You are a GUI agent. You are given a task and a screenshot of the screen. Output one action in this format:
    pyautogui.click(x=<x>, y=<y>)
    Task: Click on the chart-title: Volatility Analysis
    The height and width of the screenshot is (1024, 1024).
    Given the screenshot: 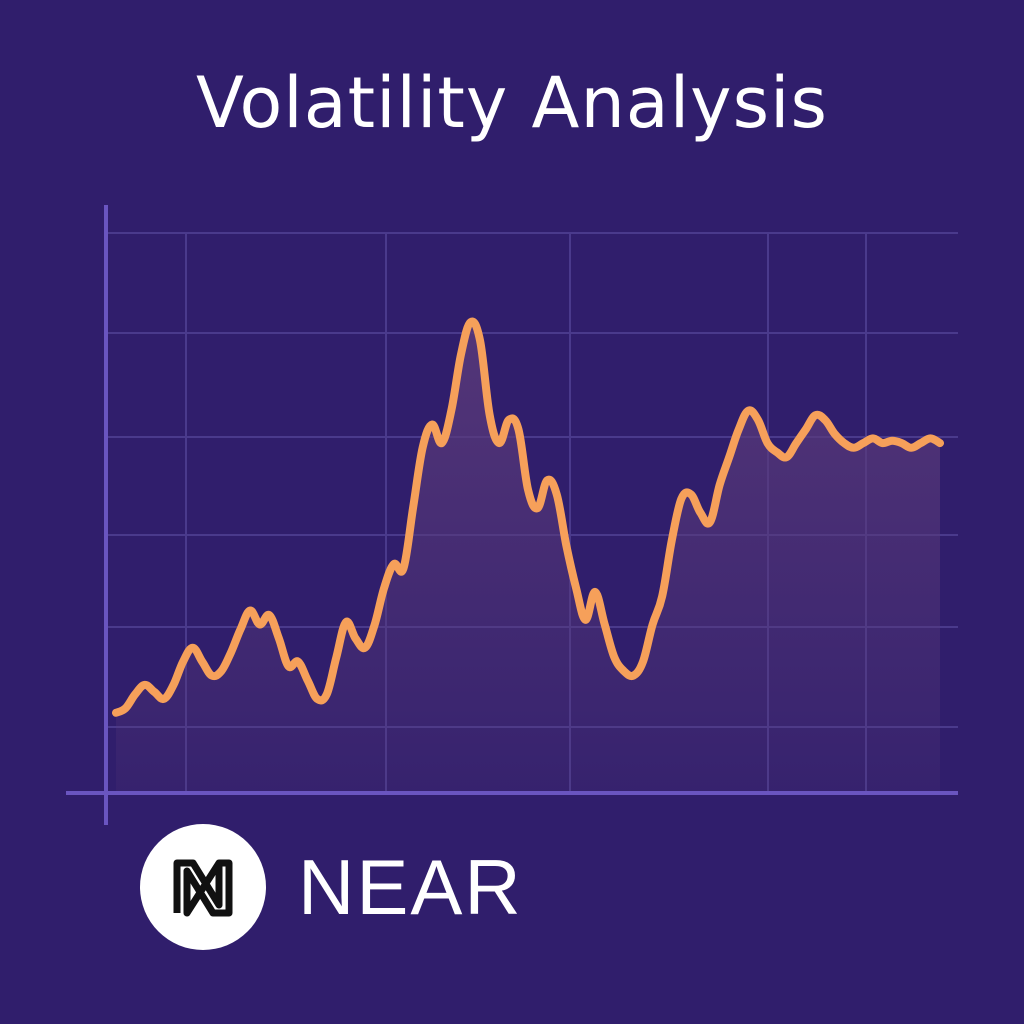 What is the action you would take?
    pyautogui.click(x=512, y=103)
    